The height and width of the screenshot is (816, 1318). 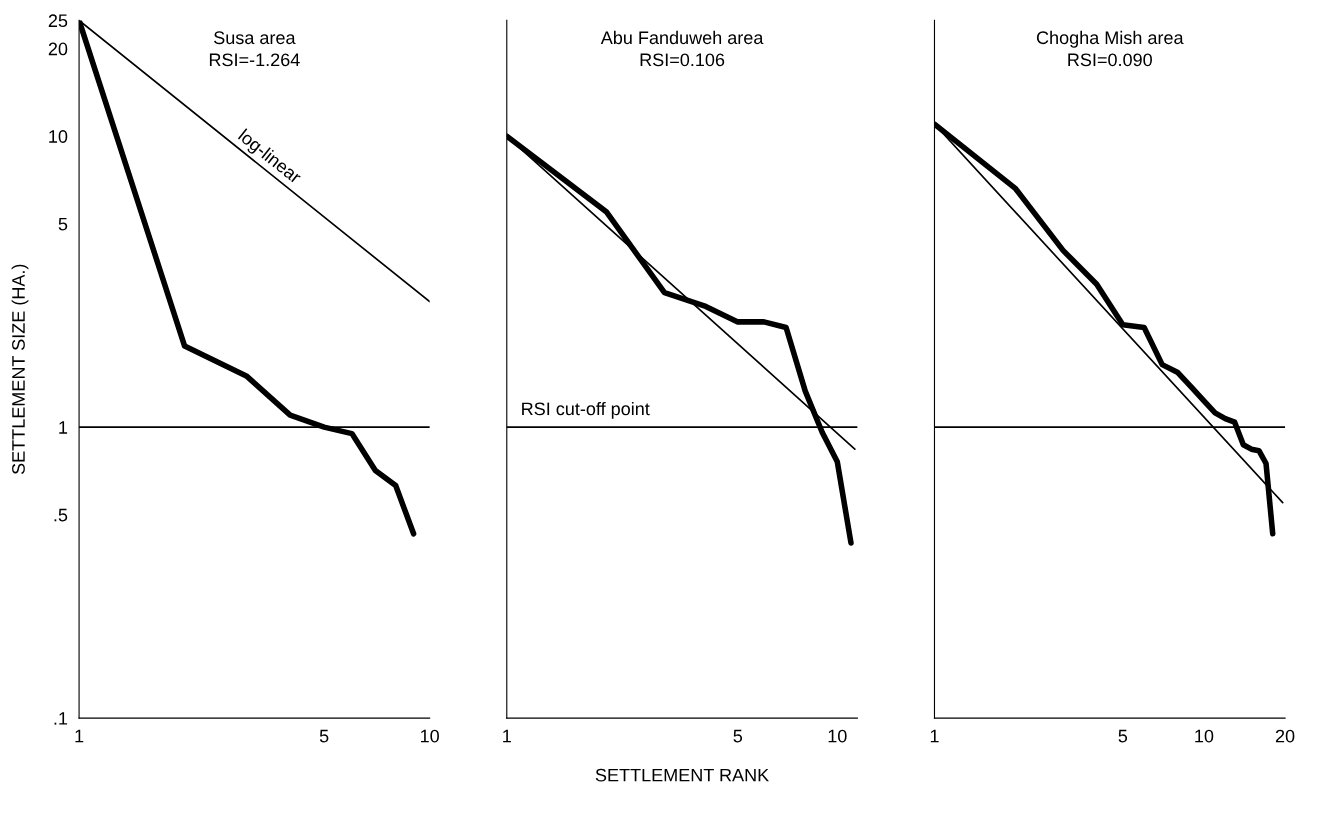 I want to click on ref-line-label: RSI cut-off point, so click(x=586, y=410).